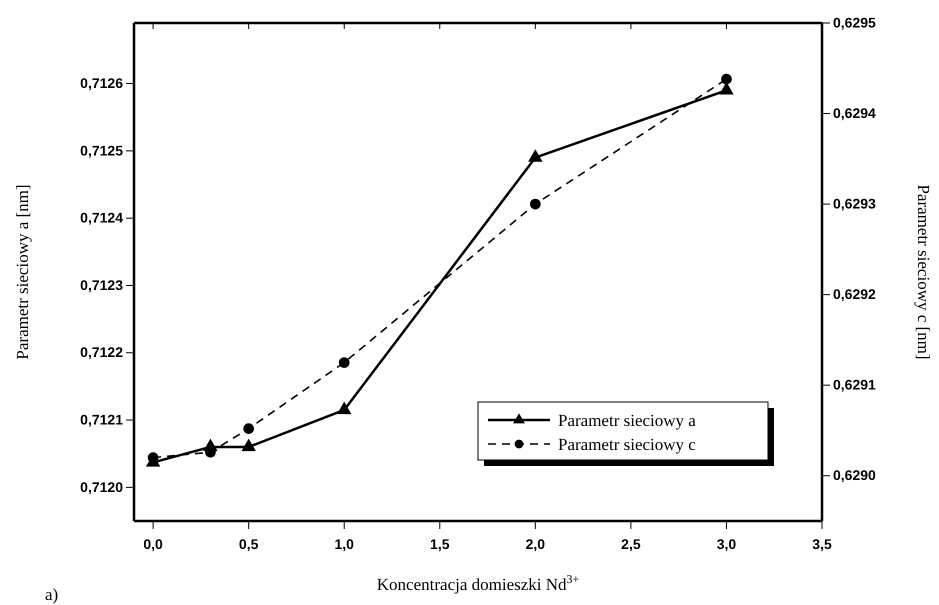  I want to click on y2-tick-label: 0,6295, so click(854, 22).